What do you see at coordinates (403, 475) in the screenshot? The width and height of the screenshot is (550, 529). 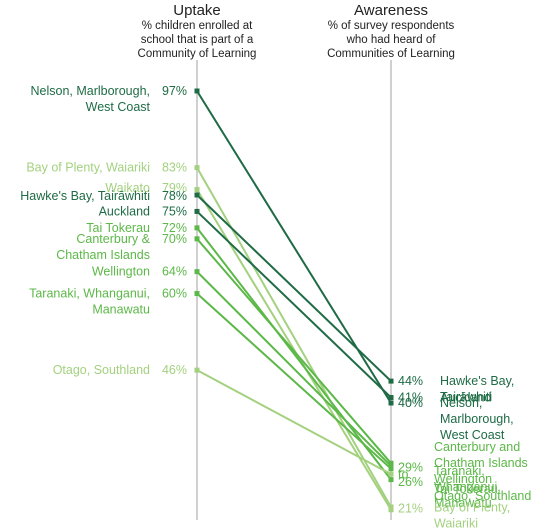 I see `awareness-value-label: to` at bounding box center [403, 475].